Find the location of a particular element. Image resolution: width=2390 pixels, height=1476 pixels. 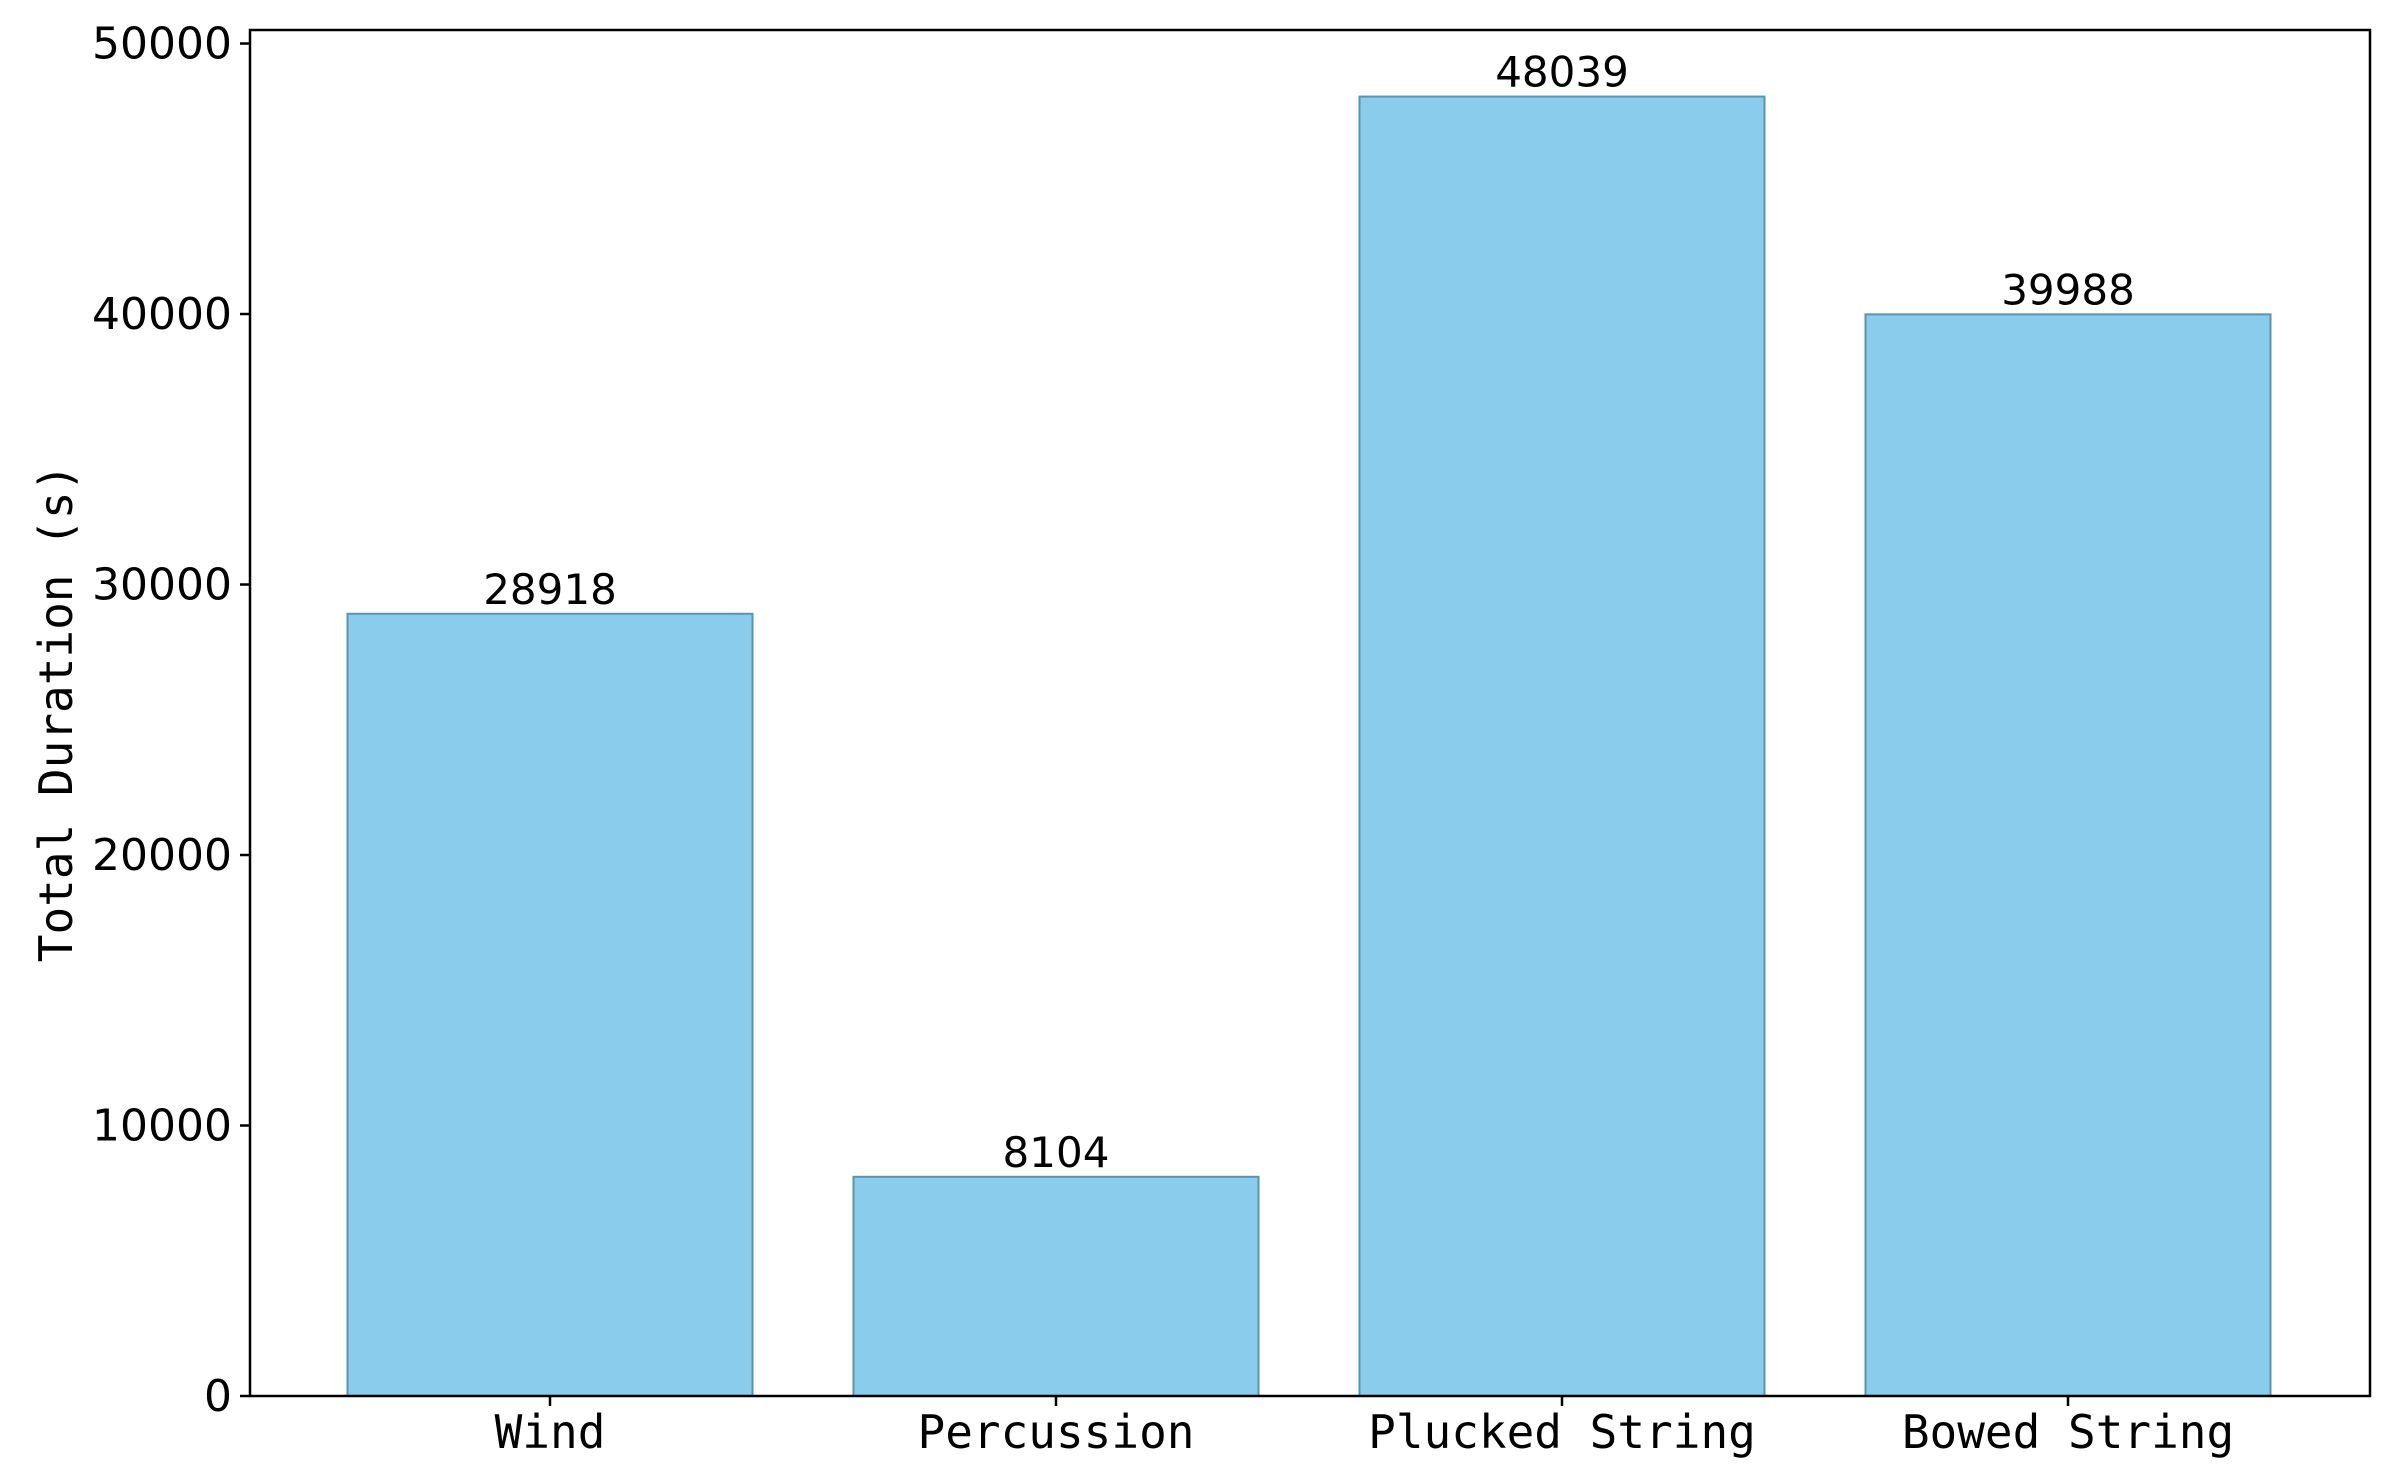

data-label: 48039 is located at coordinates (1562, 72).